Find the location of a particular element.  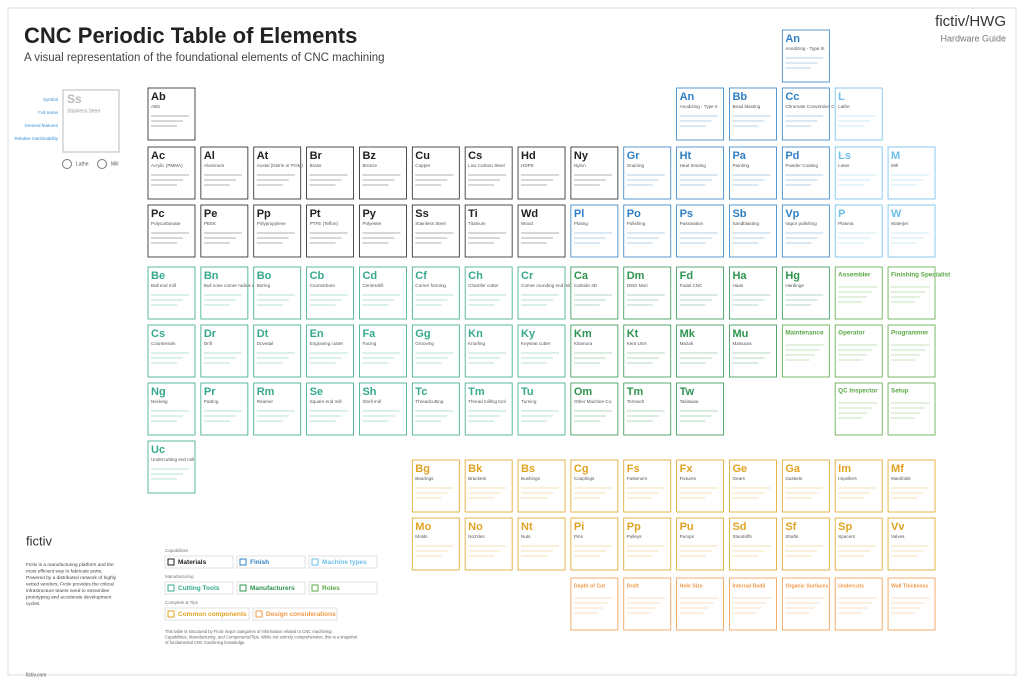

element-symbol: Pl is located at coordinates (579, 214).